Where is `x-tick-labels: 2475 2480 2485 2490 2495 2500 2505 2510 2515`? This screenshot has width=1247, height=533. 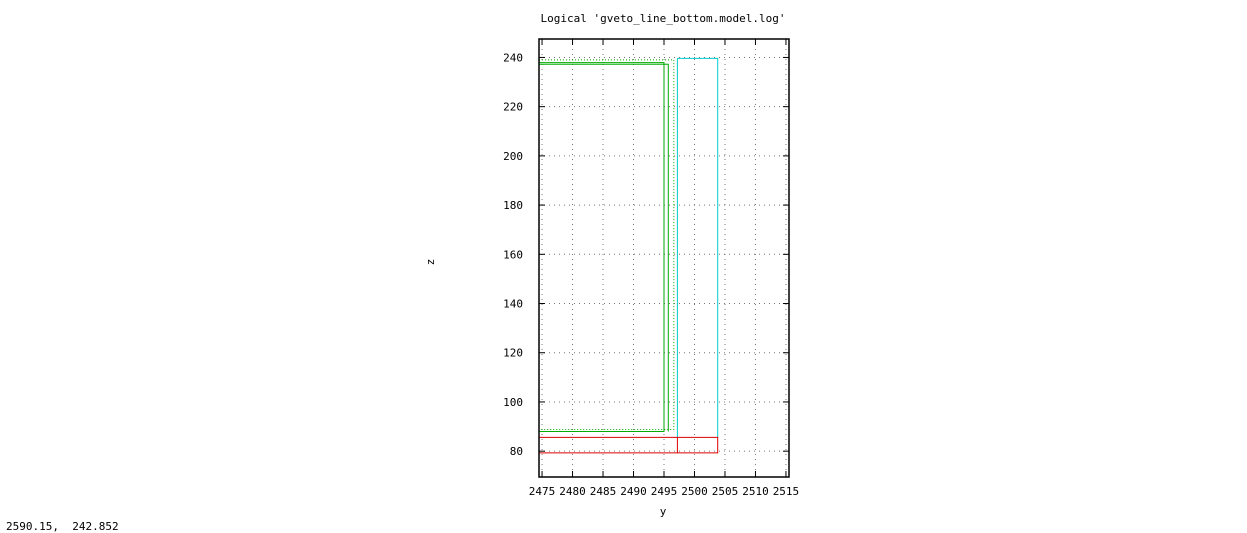
x-tick-labels: 2475 2480 2485 2490 2495 2500 2505 2510 2515 is located at coordinates (664, 491).